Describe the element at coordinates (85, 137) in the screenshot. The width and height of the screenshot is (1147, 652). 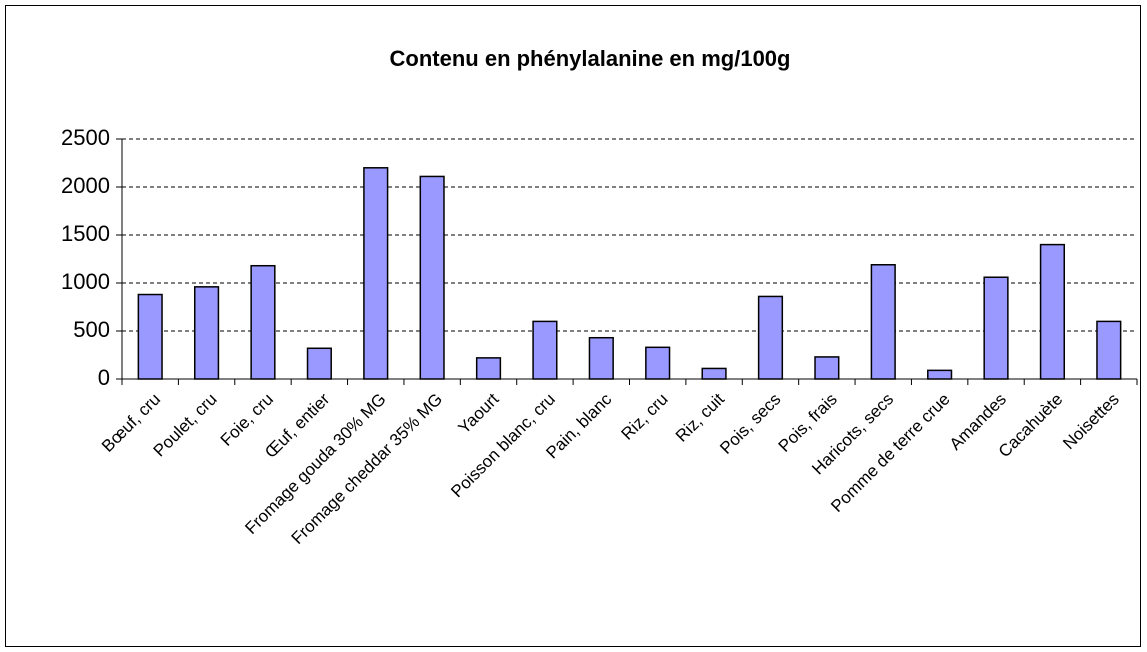
I see `y-tick-label: 2500` at that location.